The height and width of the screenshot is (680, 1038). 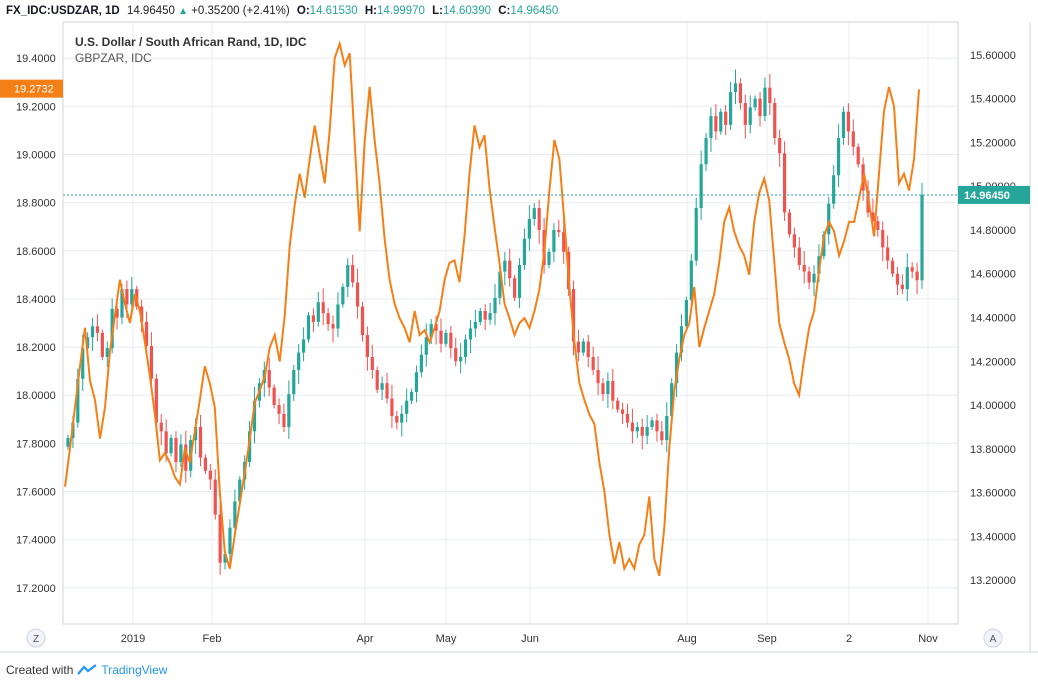 I want to click on right-last-value-text: 14.96450, so click(x=987, y=196).